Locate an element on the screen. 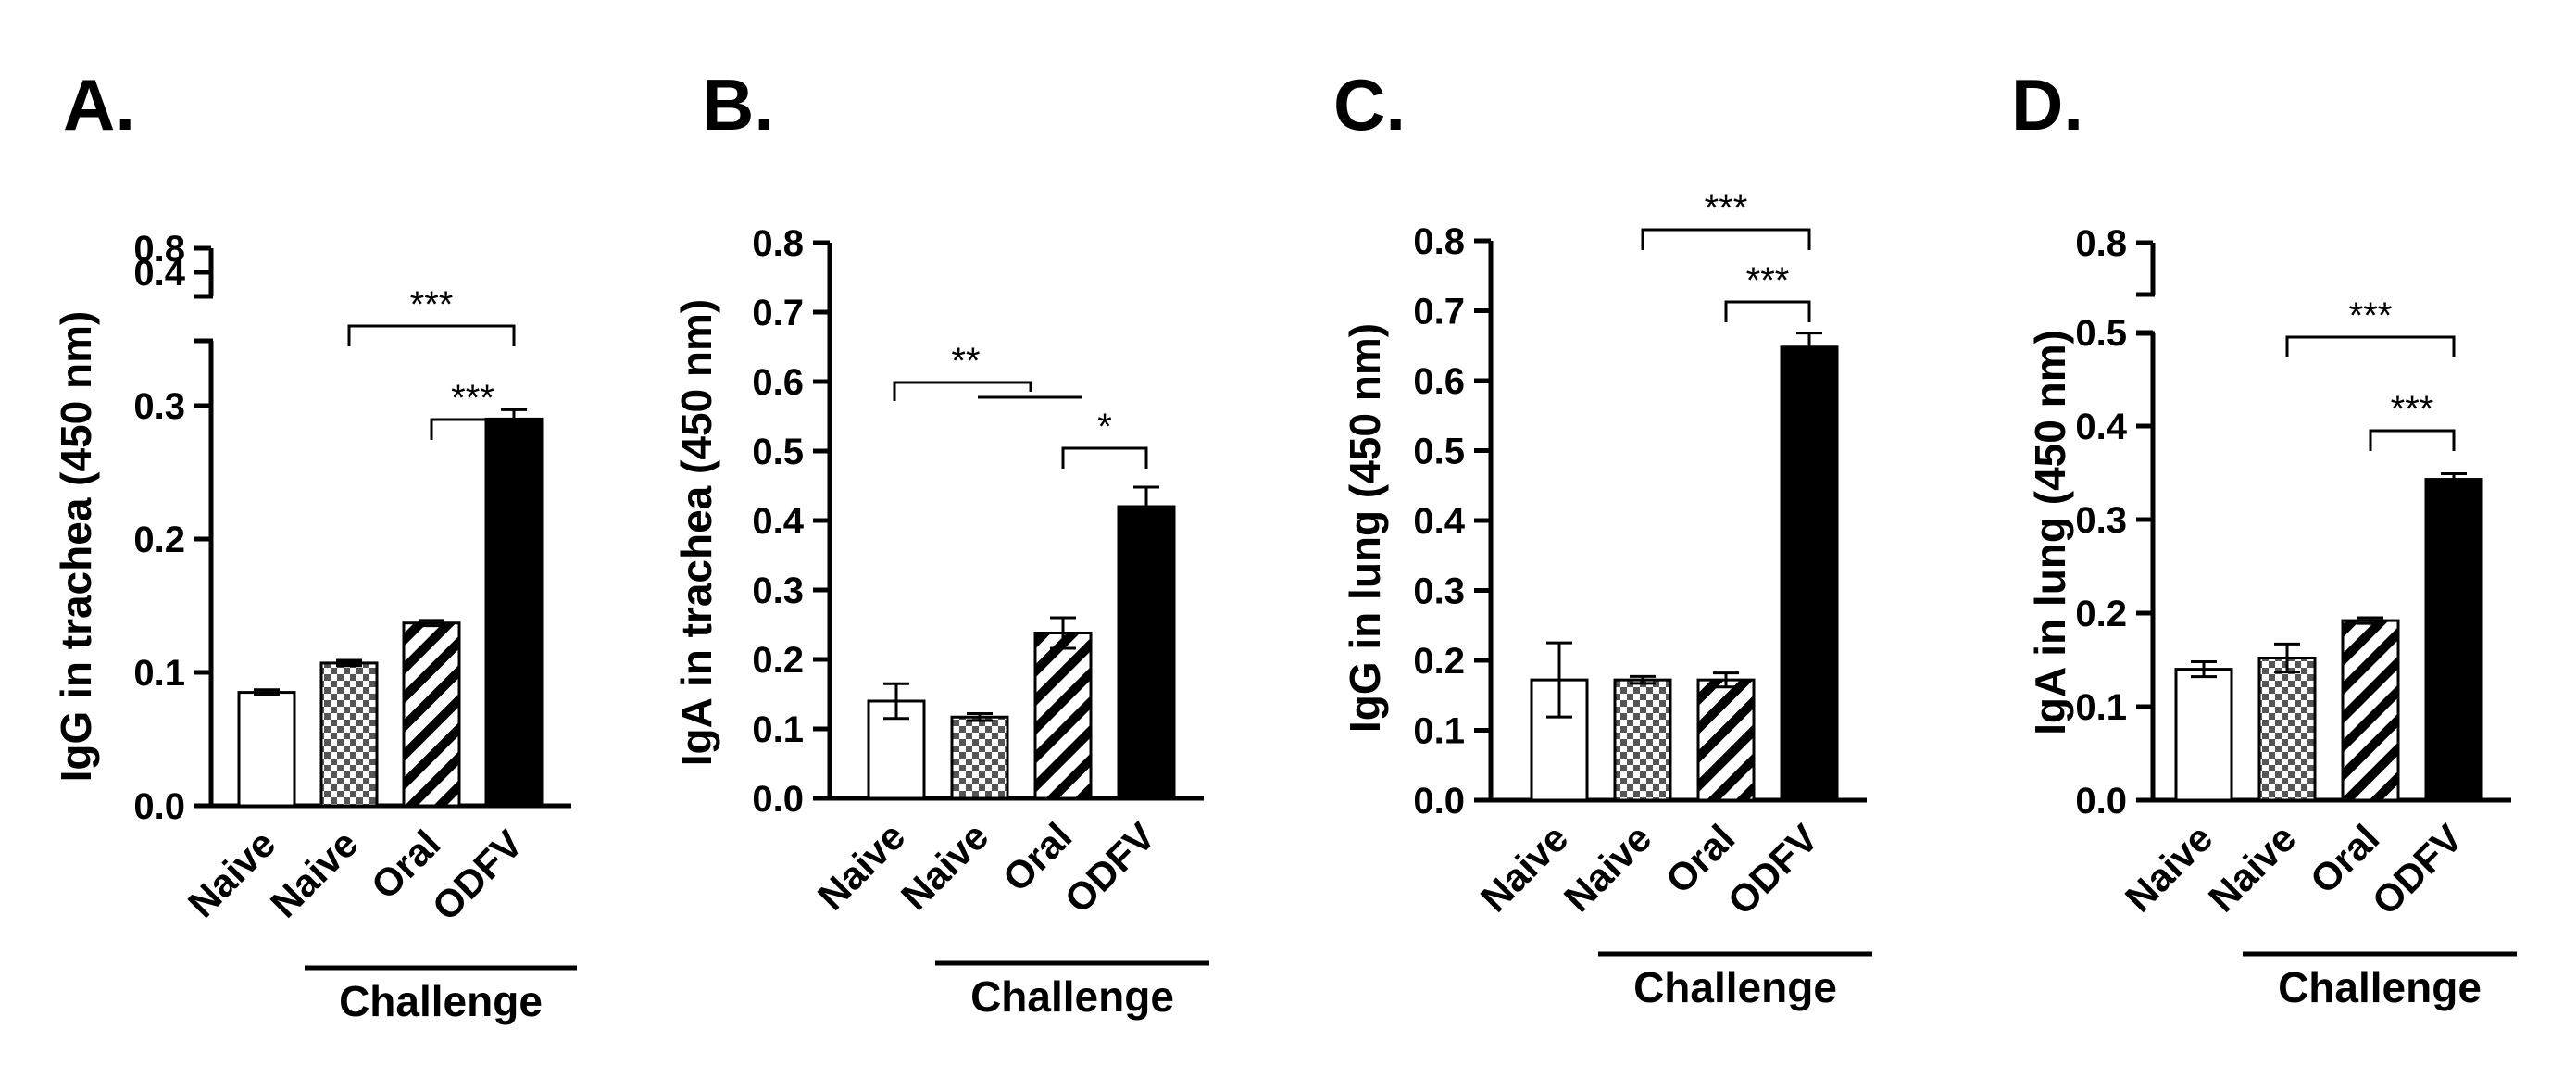  y-axis-title: IgA in lung (450 nm) is located at coordinates (2050, 532).